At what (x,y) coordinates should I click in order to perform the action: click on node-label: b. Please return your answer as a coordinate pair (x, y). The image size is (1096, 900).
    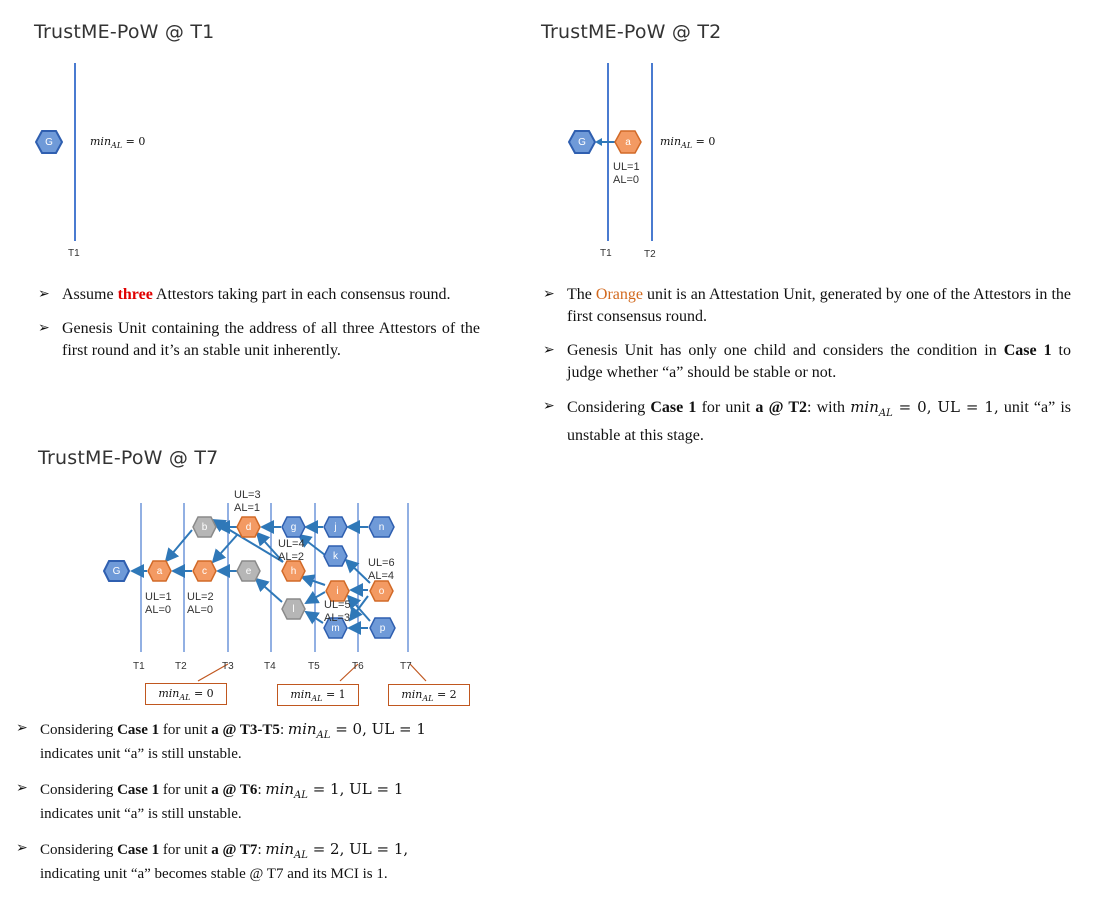
    Looking at the image, I should click on (204, 527).